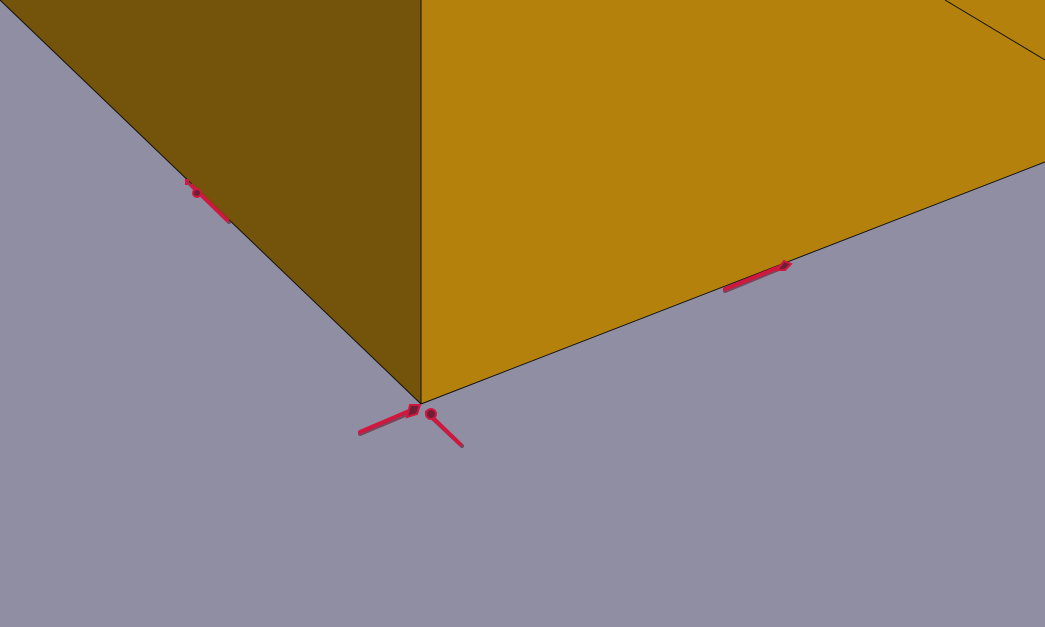 This screenshot has width=1045, height=627. Describe the element at coordinates (758, 276) in the screenshot. I see `arrow-right-edge` at that location.